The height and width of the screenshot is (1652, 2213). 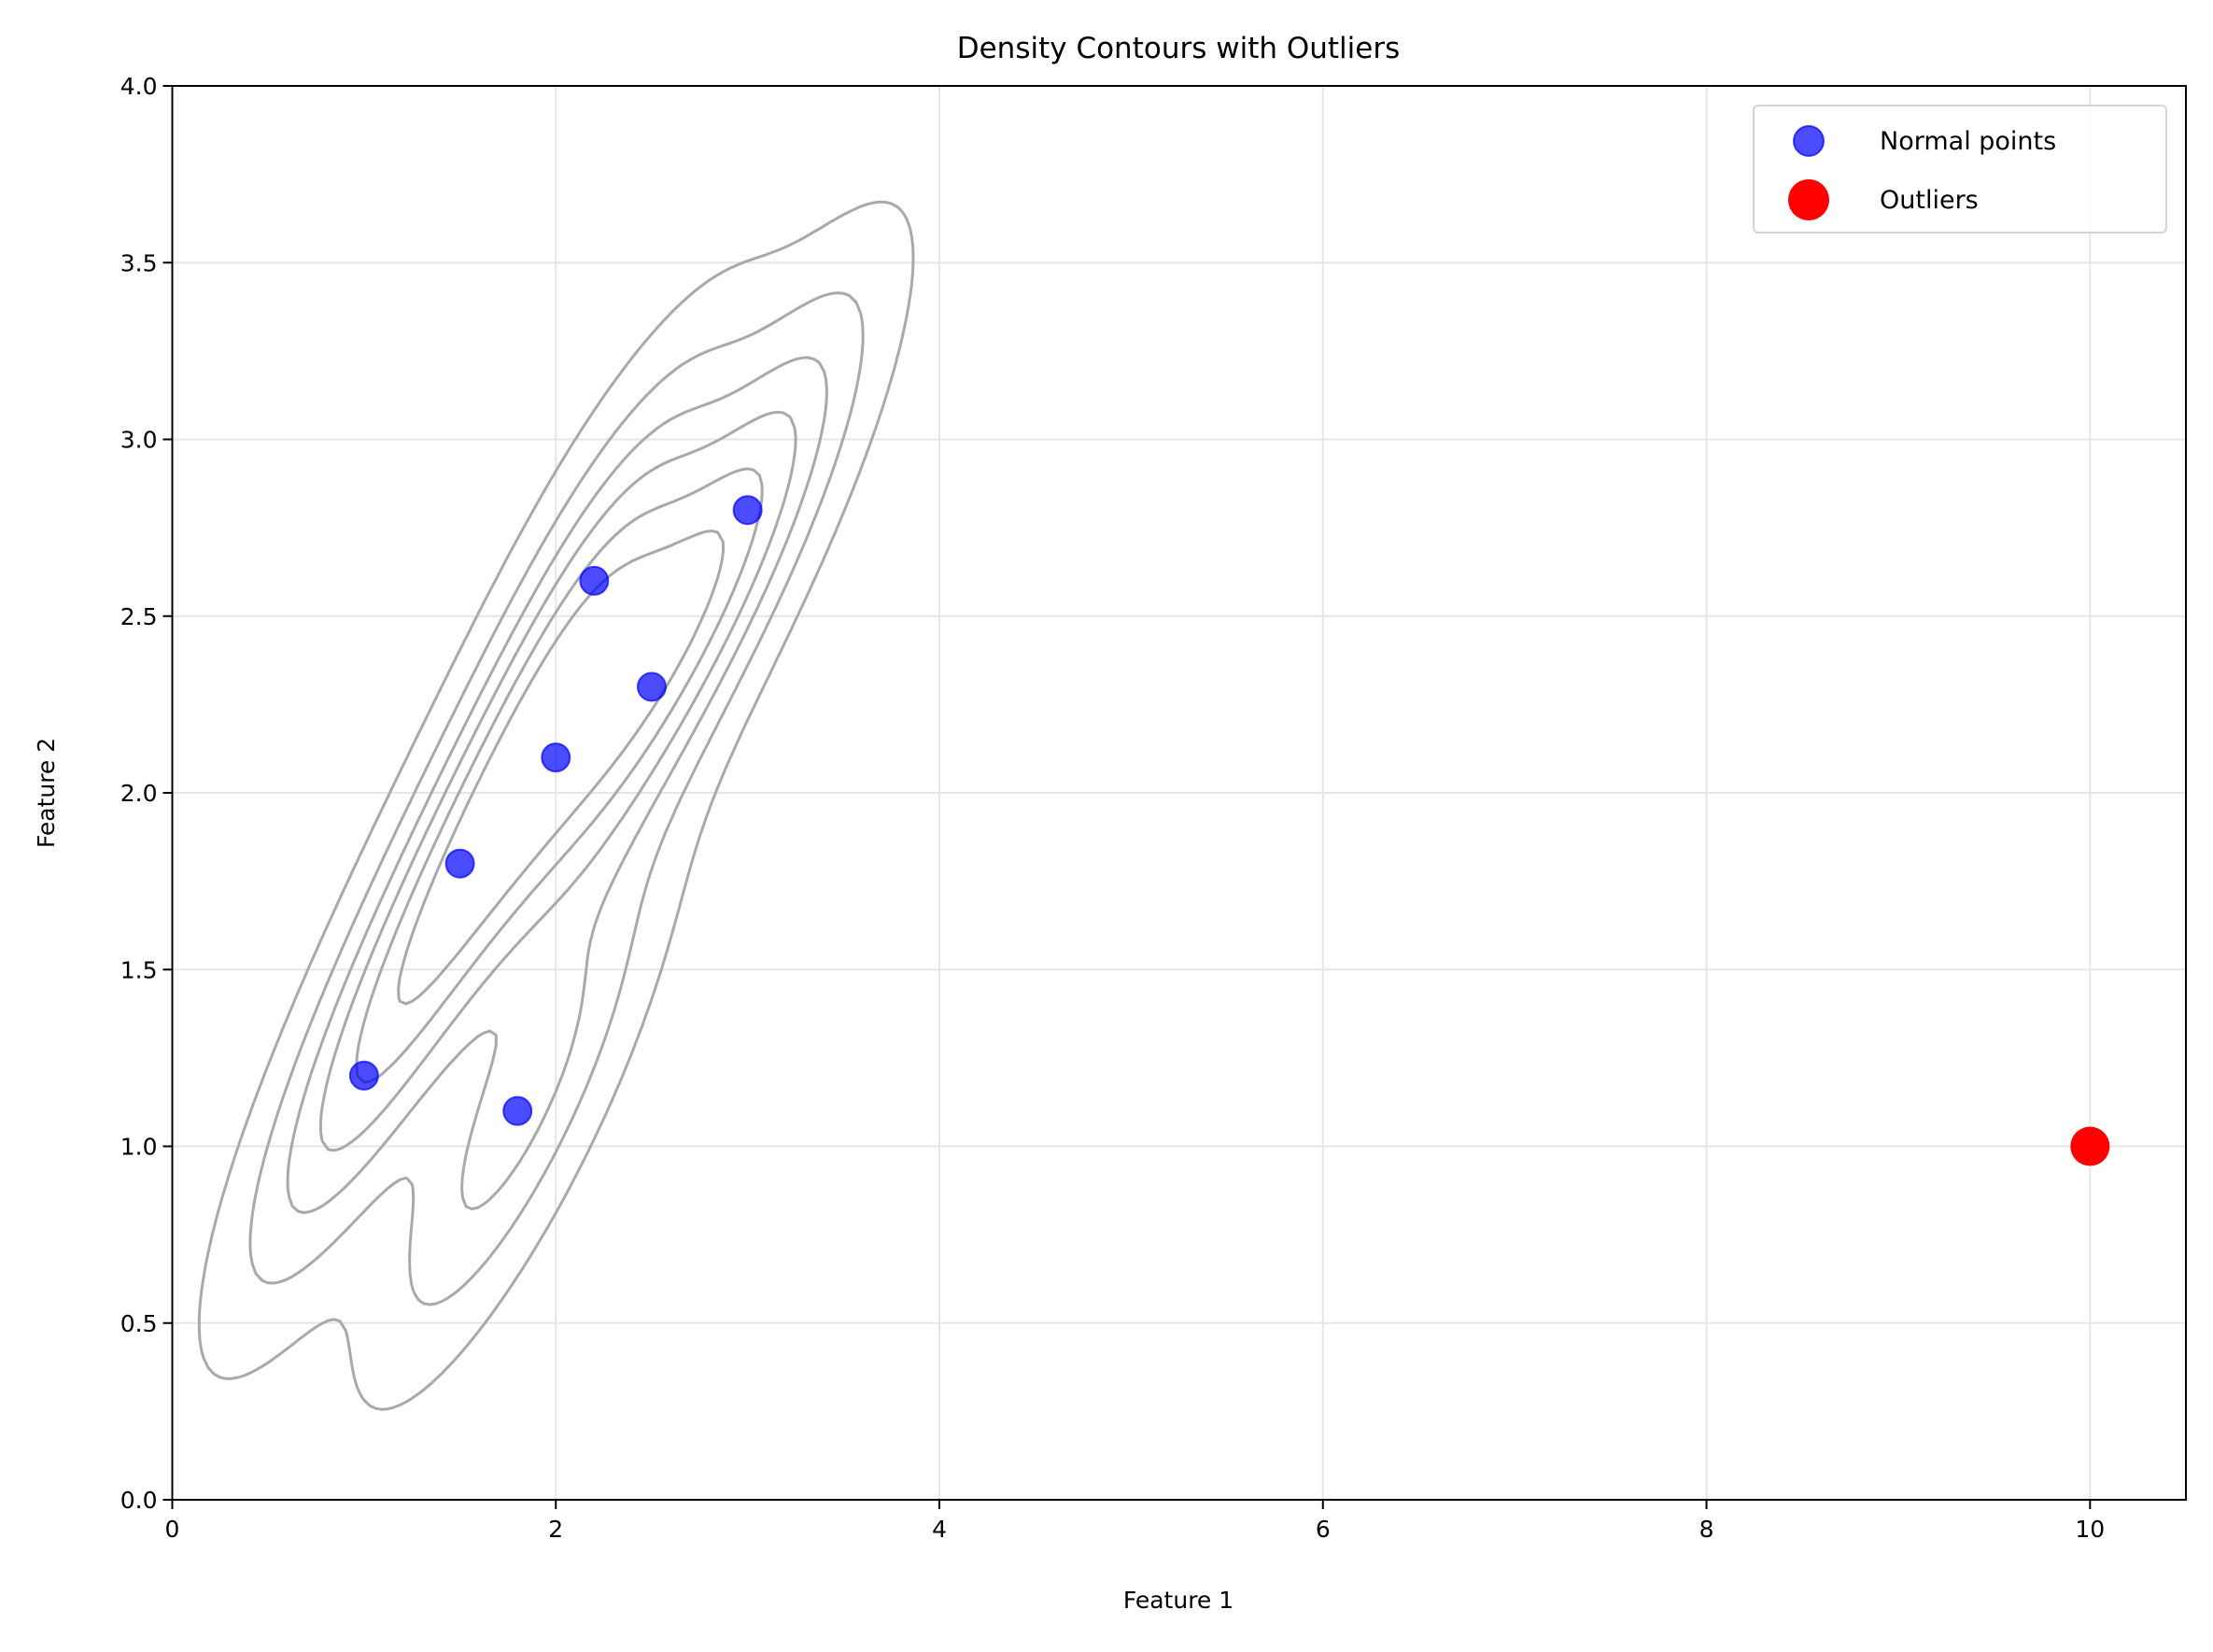 I want to click on y-tick-label: 0.5, so click(x=139, y=1323).